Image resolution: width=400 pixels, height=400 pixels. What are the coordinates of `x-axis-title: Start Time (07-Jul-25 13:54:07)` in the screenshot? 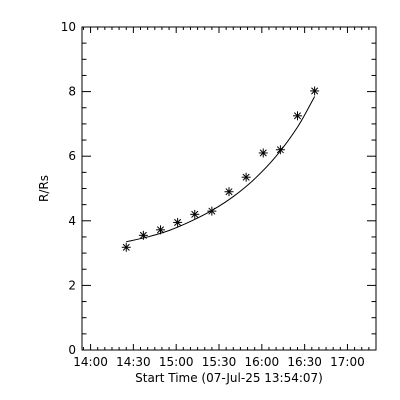 It's located at (229, 378).